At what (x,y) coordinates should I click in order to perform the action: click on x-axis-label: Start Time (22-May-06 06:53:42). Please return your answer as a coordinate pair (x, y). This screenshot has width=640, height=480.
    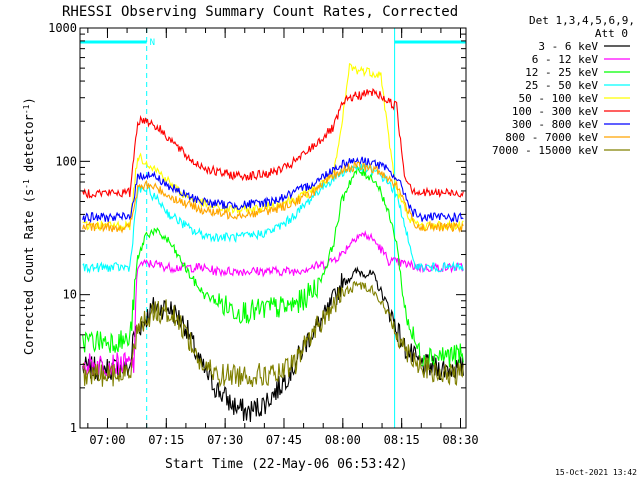
    Looking at the image, I should click on (286, 464).